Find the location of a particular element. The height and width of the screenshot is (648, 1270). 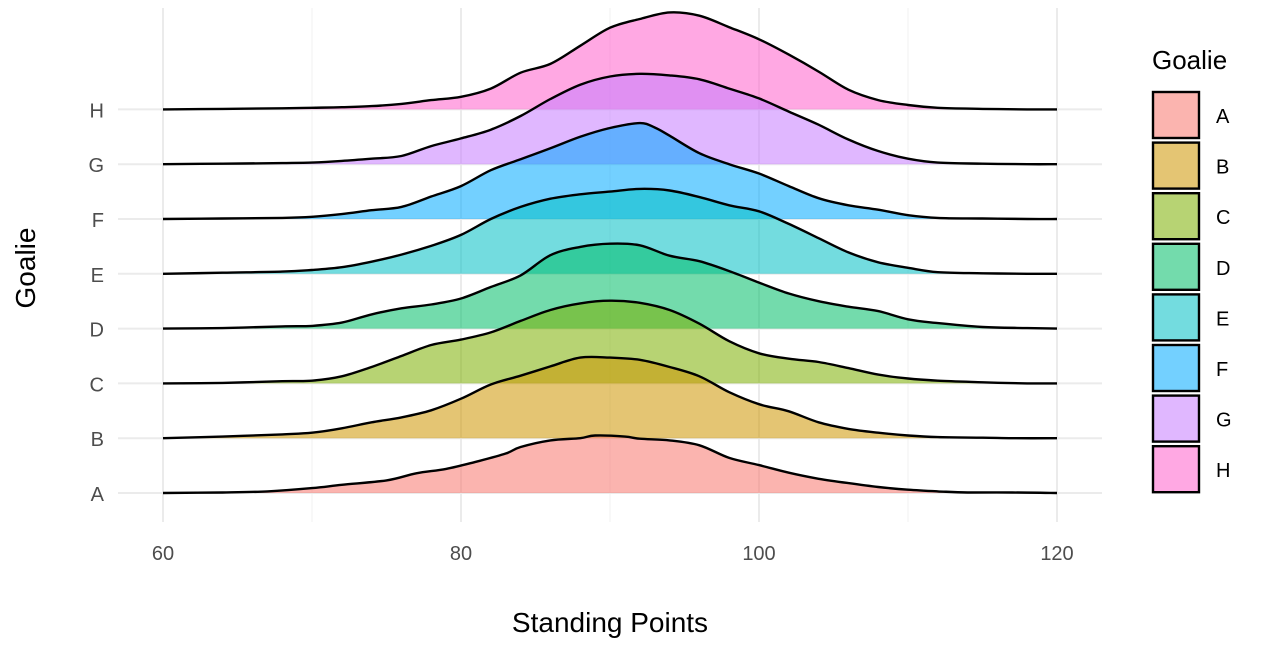

ridge-area-d is located at coordinates (610, 286).